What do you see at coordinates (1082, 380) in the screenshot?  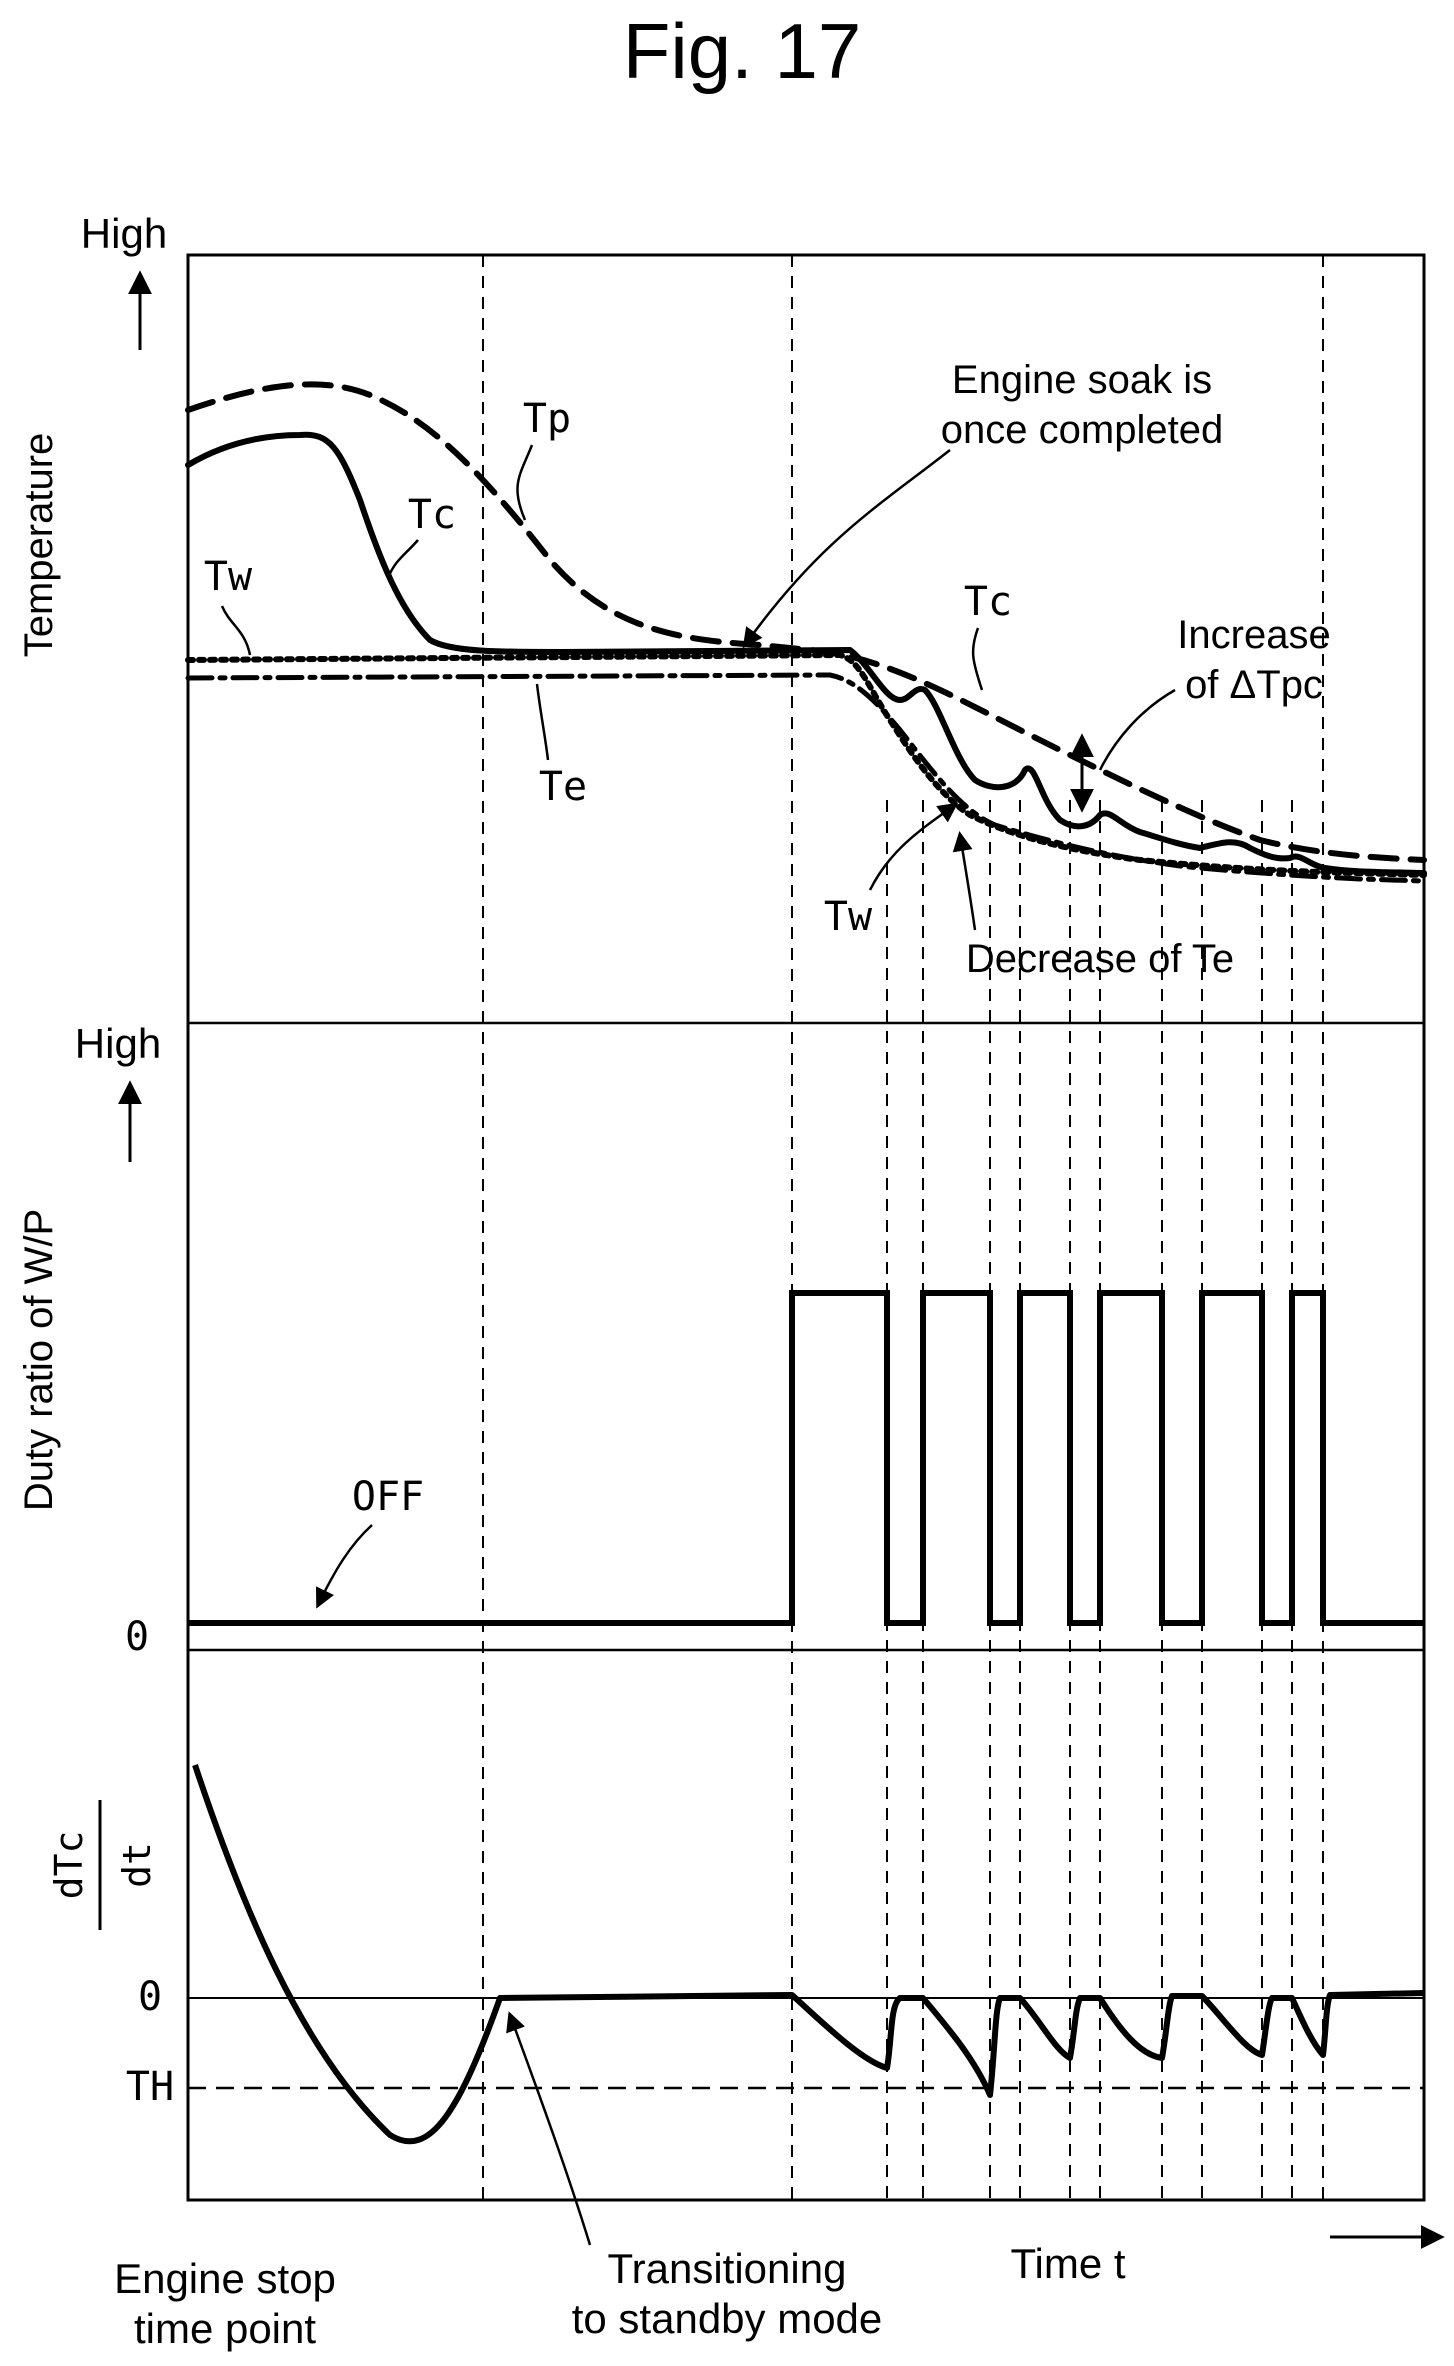 I see `engine-soak-label-1: Engine soak is` at bounding box center [1082, 380].